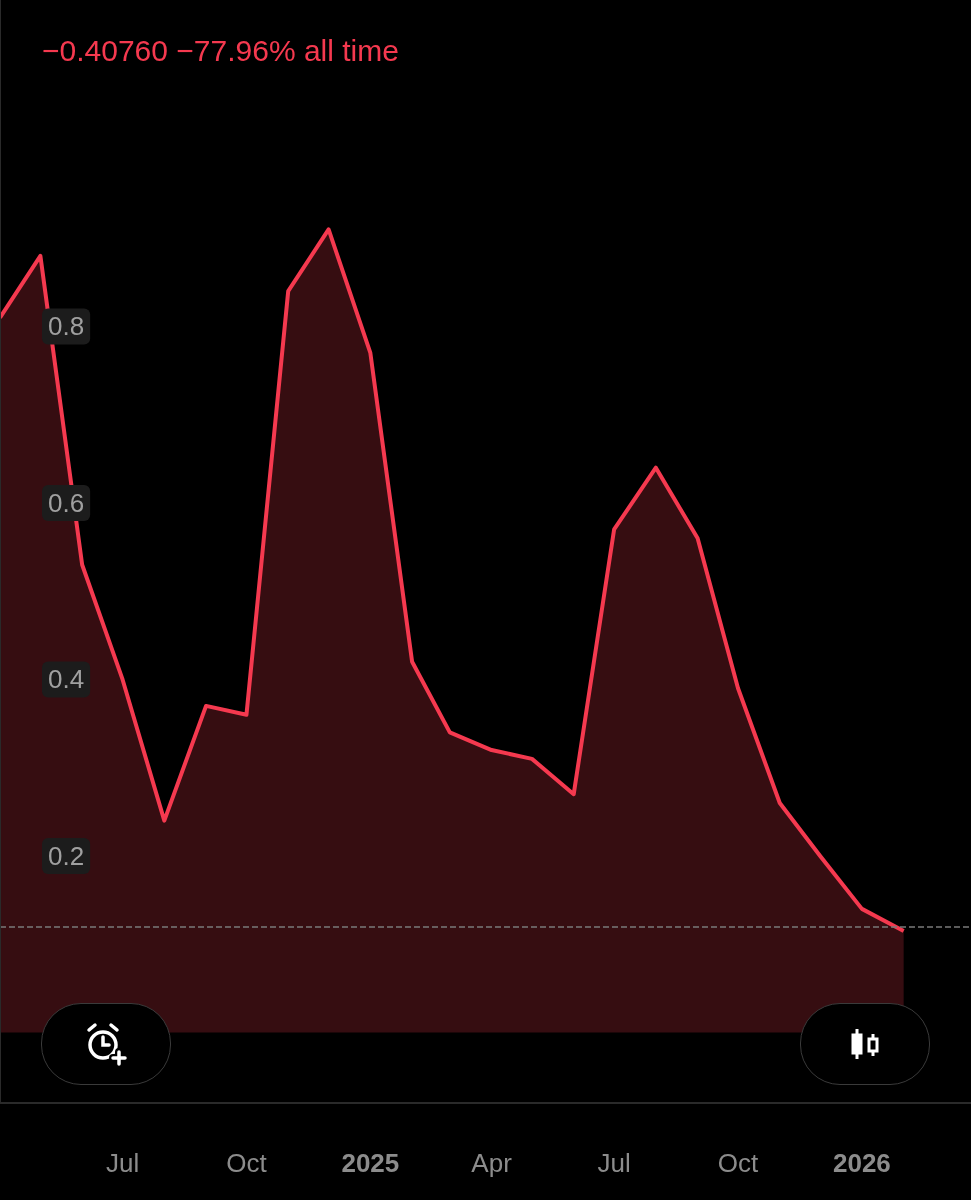  Describe the element at coordinates (492, 1163) in the screenshot. I see `x-tick-label: Apr` at that location.